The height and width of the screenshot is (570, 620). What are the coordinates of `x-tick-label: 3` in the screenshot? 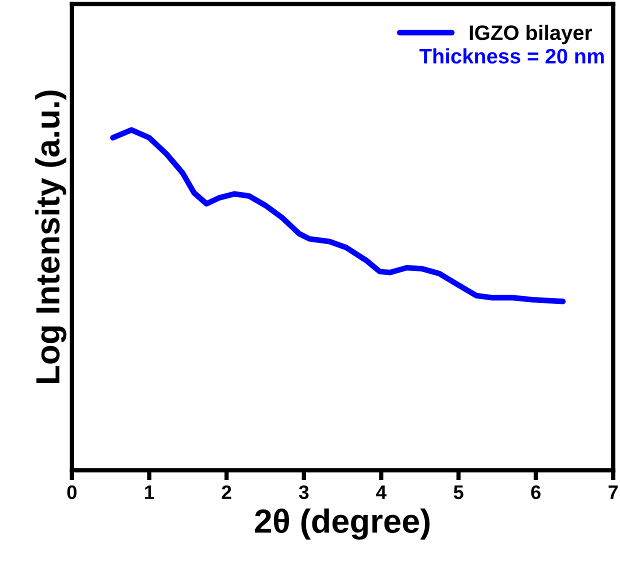 It's located at (303, 492).